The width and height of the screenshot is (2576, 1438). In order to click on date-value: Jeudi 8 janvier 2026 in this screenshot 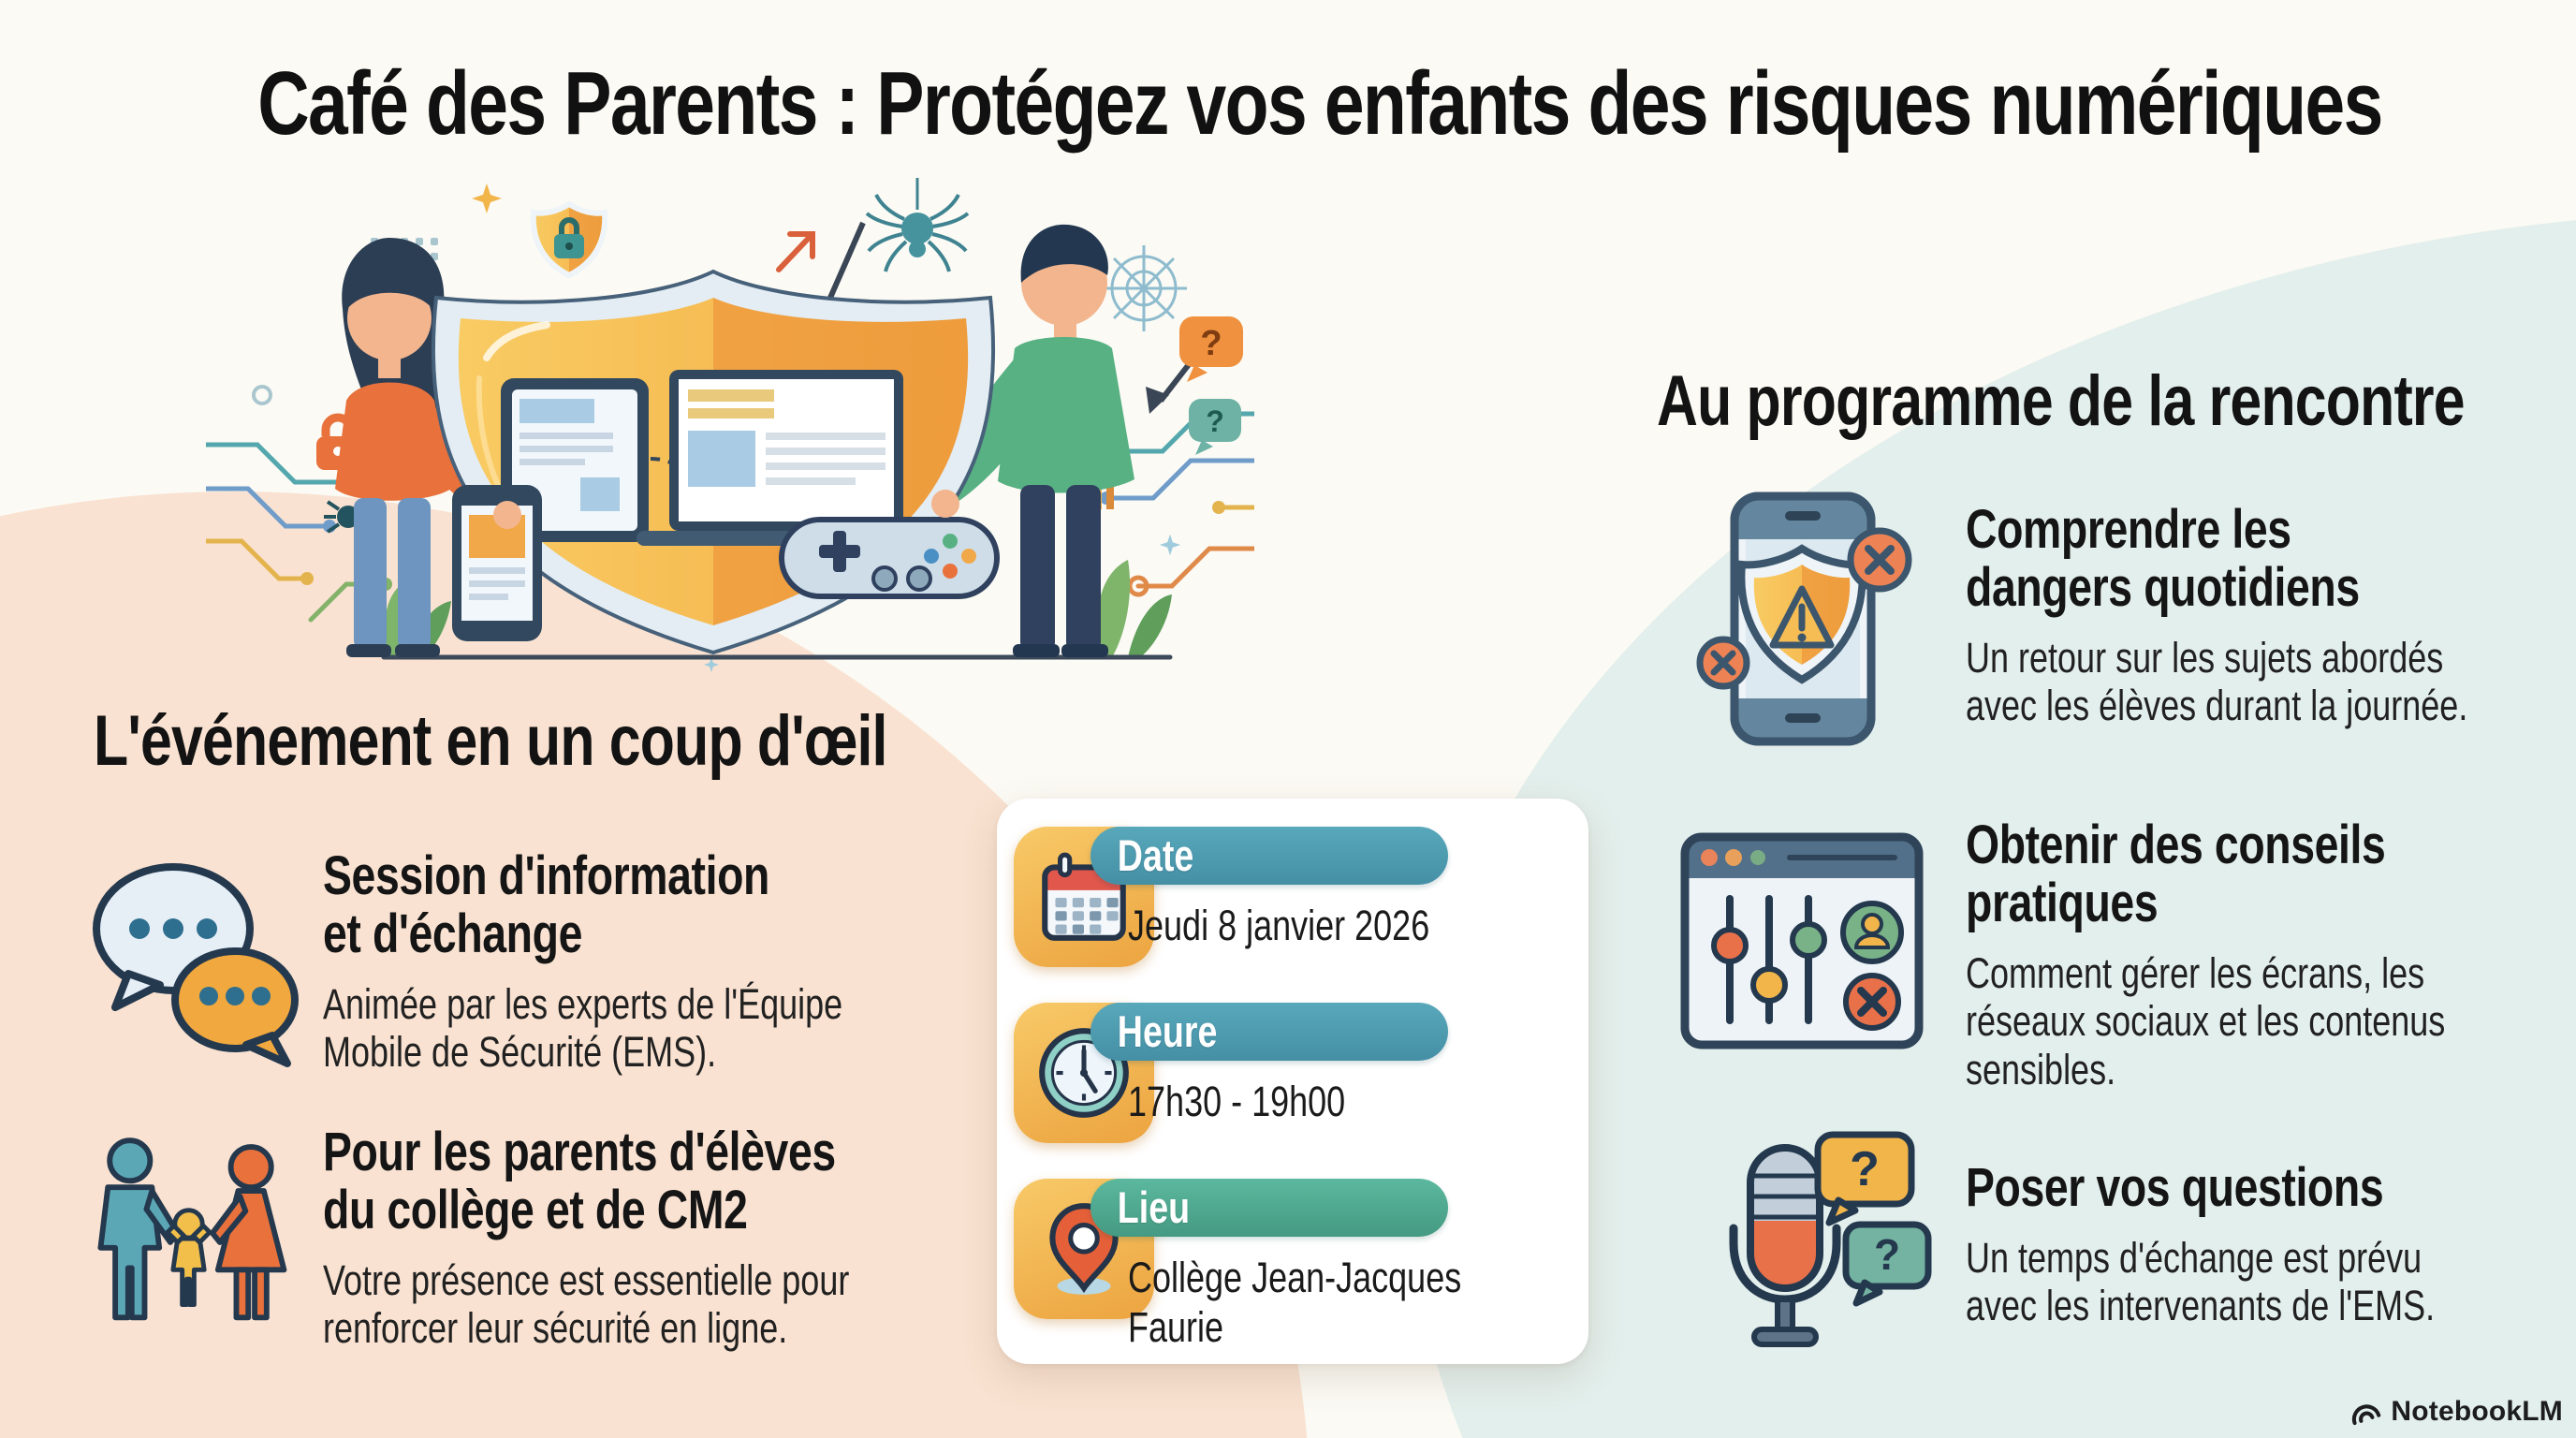, I will do `click(1279, 925)`.